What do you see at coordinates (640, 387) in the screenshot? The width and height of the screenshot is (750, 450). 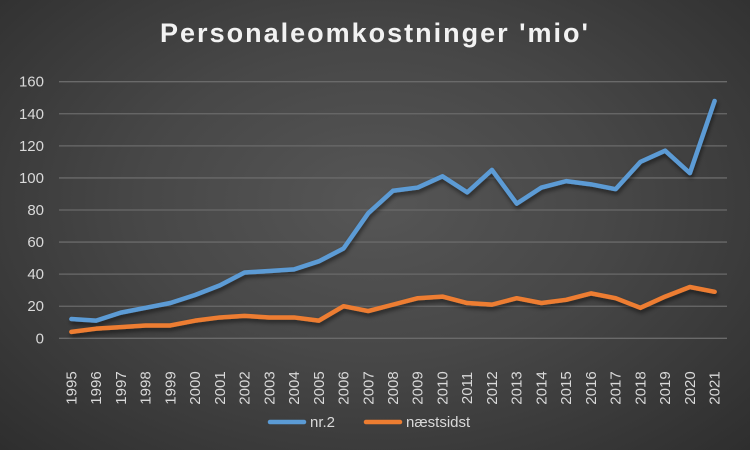 I see `x-tick-label: 2018` at bounding box center [640, 387].